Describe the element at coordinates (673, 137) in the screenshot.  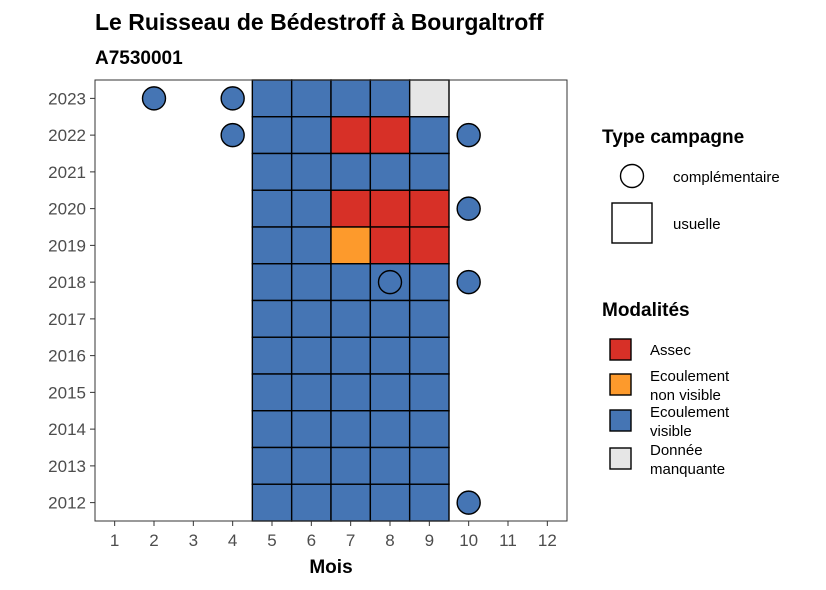
I see `legend-title-type-campagne: Type campagne` at that location.